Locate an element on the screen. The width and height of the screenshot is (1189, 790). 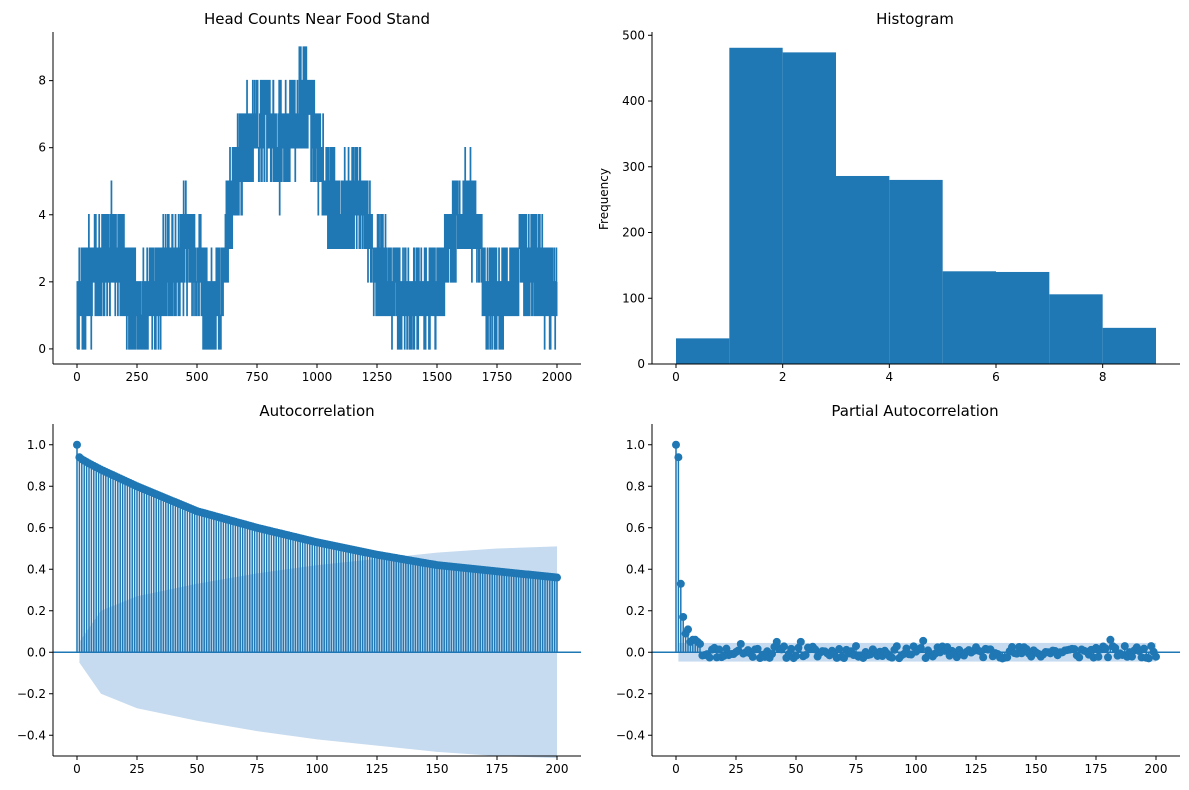
histogram-x-tick-label: 2 is located at coordinates (783, 377).